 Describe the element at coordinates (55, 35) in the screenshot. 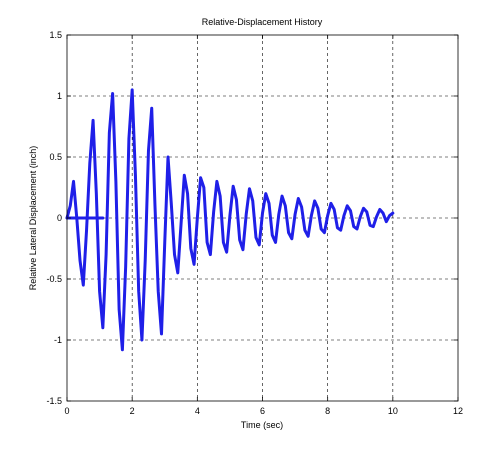

I see `y-tick-label: 1.5` at that location.